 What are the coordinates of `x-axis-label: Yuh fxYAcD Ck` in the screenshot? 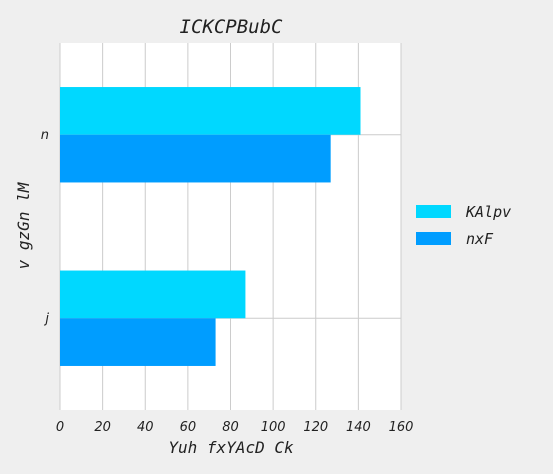 It's located at (231, 447).